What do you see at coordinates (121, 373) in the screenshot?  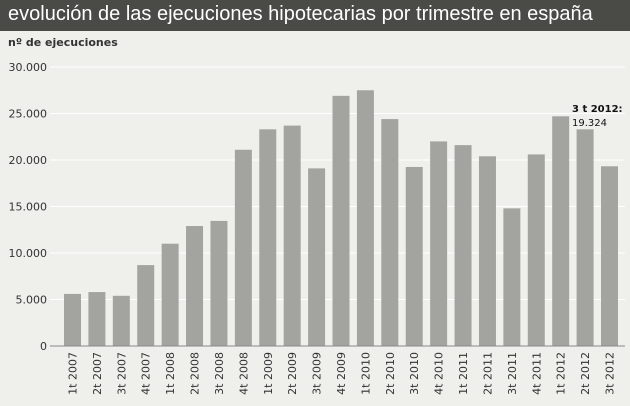 I see `x-tick-label: 3t 2007` at bounding box center [121, 373].